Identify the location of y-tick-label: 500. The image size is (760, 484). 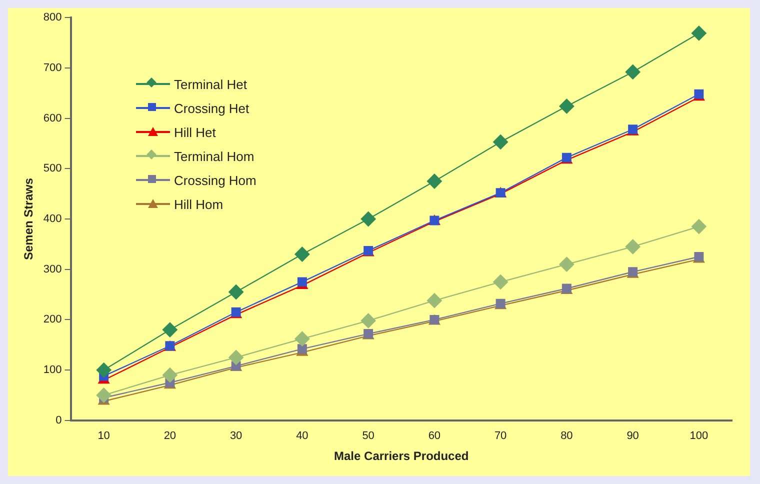
(52, 168).